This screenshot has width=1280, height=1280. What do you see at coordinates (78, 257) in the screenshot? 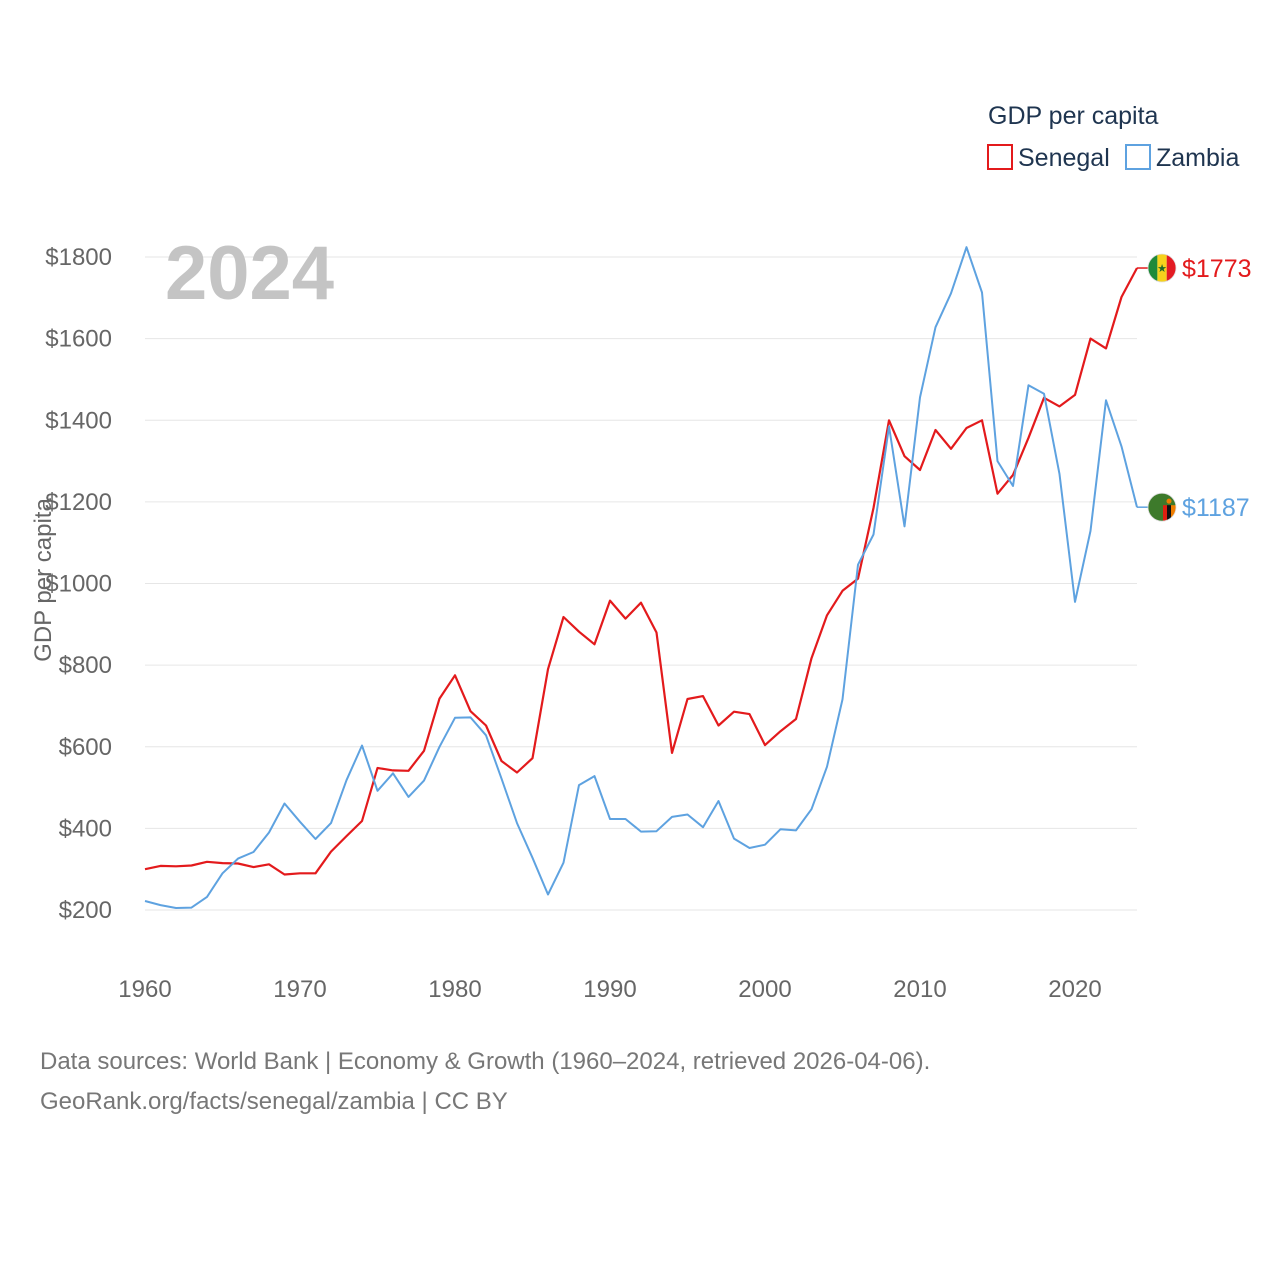
I see `y-tick-label: $1800` at bounding box center [78, 257].